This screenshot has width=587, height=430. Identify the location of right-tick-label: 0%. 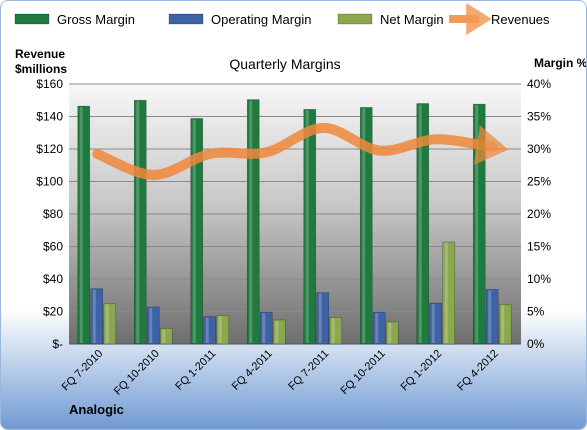
(536, 344).